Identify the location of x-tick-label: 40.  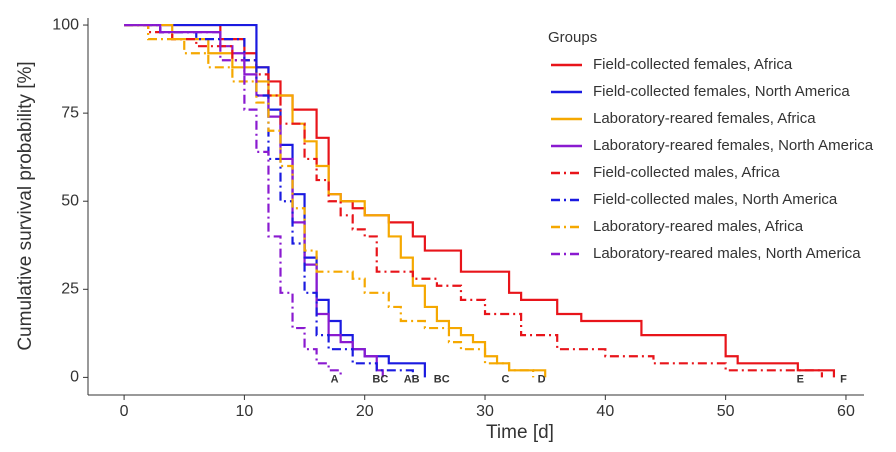
(605, 411).